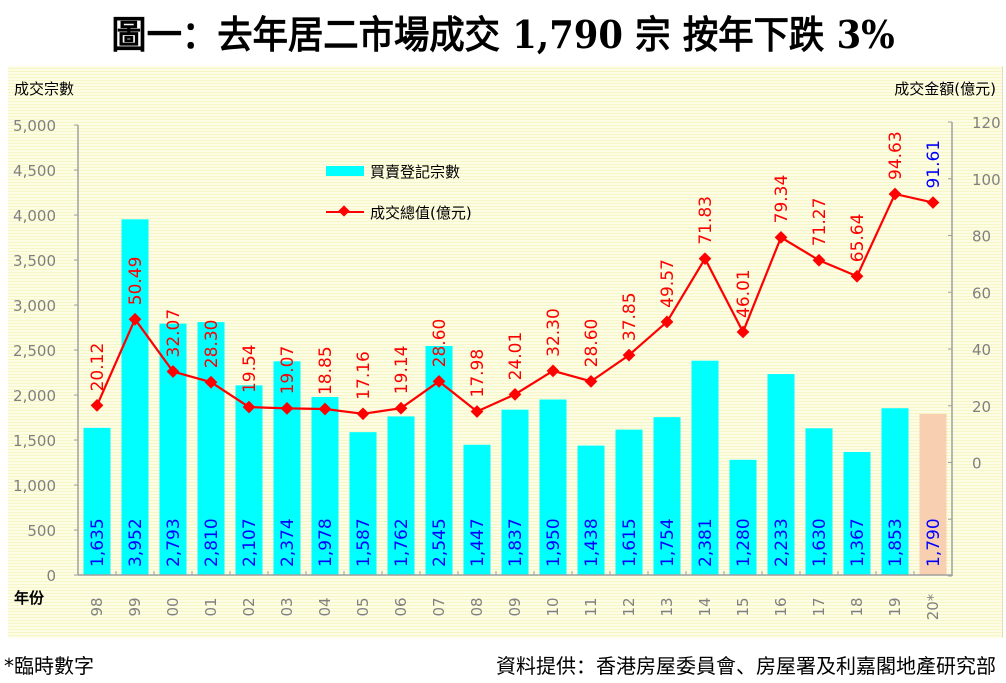 The height and width of the screenshot is (683, 1006). What do you see at coordinates (933, 606) in the screenshot?
I see `x-tick-label: 20*` at bounding box center [933, 606].